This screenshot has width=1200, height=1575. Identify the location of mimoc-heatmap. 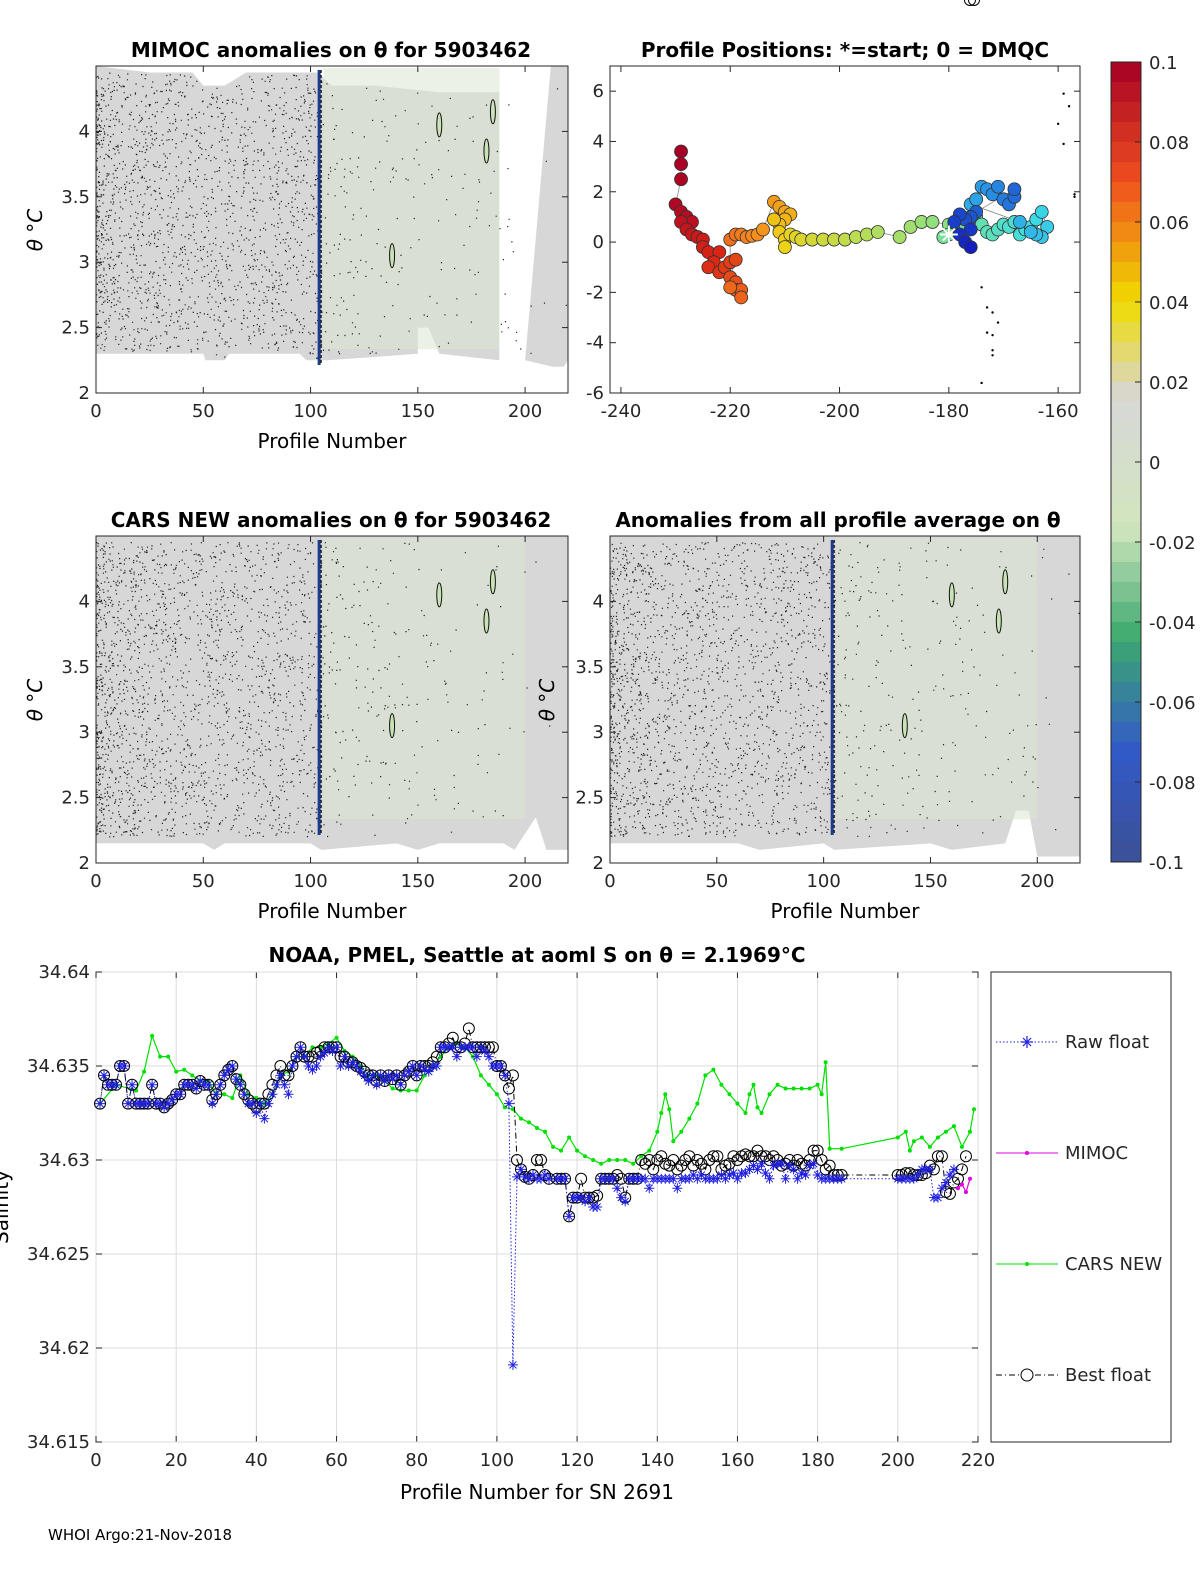
(332, 229).